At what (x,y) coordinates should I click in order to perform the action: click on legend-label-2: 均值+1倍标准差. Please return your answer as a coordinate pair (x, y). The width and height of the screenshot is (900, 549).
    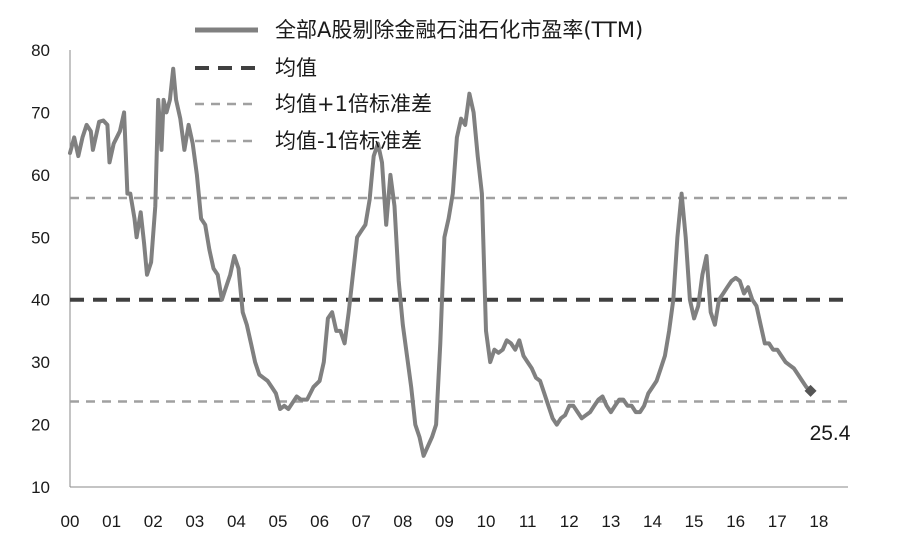
    Looking at the image, I should click on (353, 104).